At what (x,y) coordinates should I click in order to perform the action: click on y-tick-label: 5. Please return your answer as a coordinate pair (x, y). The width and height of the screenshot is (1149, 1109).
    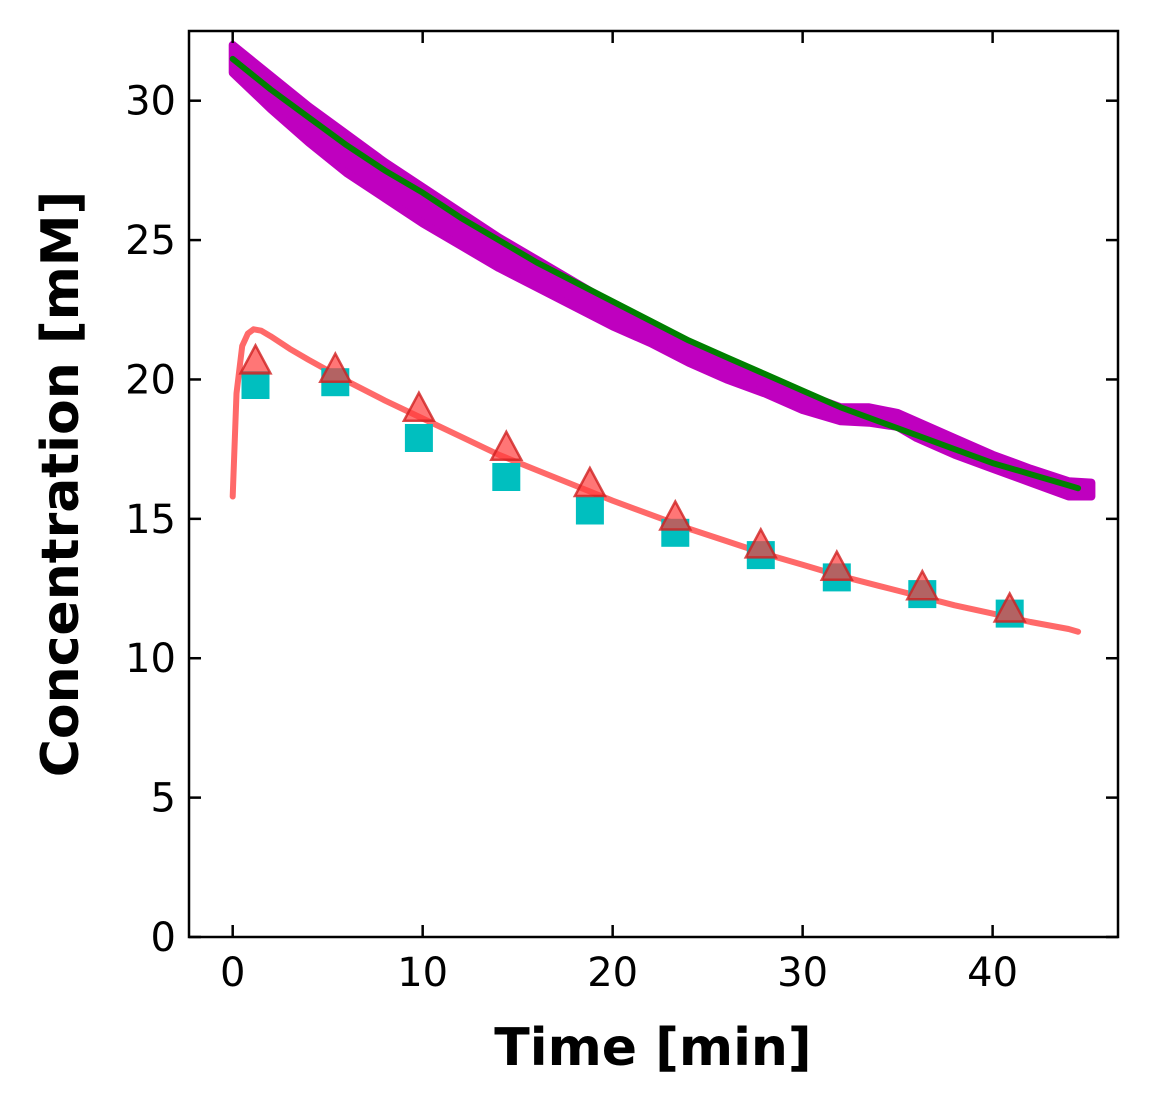
    Looking at the image, I should click on (163, 799).